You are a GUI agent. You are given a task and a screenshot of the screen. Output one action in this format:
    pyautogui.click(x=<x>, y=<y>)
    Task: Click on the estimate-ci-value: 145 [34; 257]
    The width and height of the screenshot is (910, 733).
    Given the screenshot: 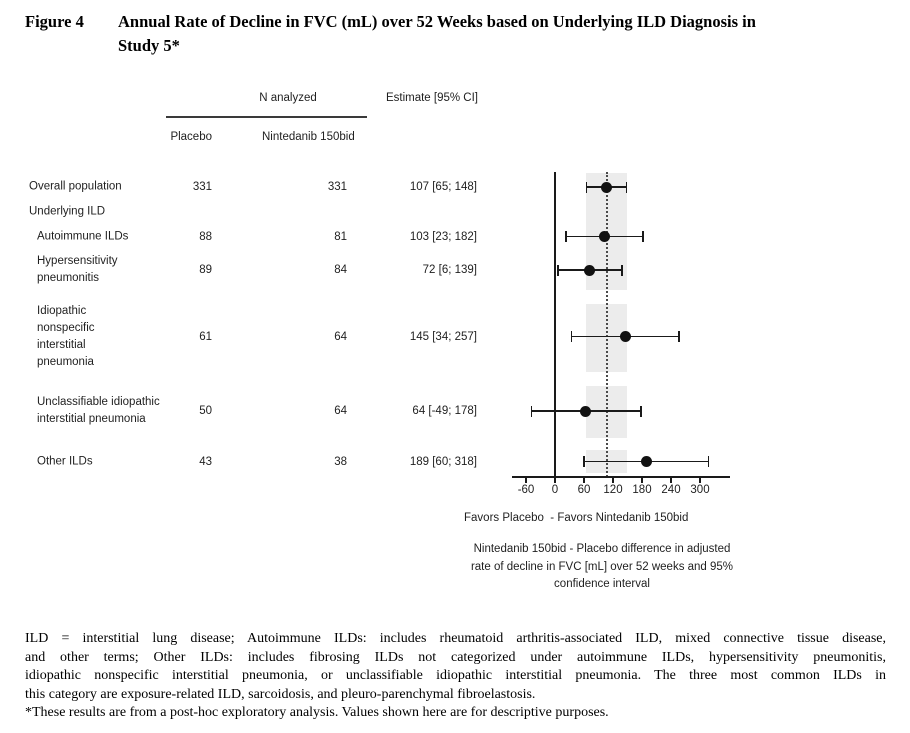 What is the action you would take?
    pyautogui.click(x=443, y=336)
    